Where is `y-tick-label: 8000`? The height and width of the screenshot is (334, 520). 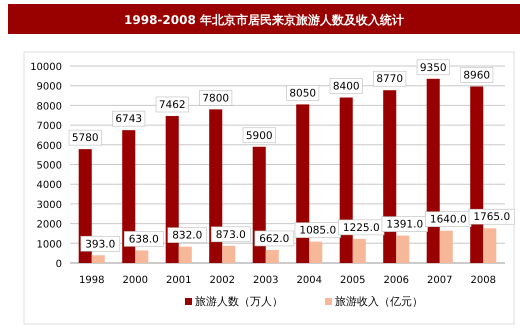
y-tick-label: 8000 is located at coordinates (49, 106).